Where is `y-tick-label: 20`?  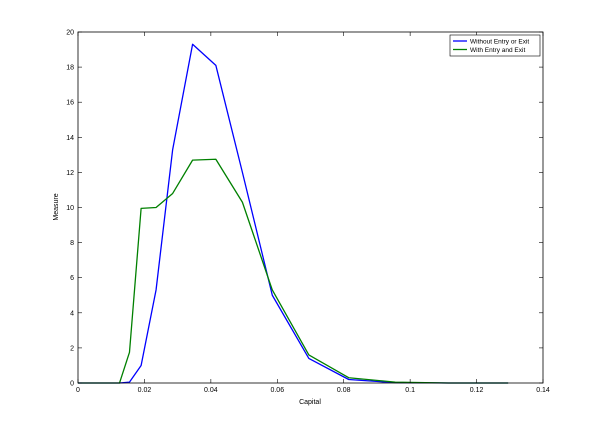
y-tick-label: 20 is located at coordinates (70, 33).